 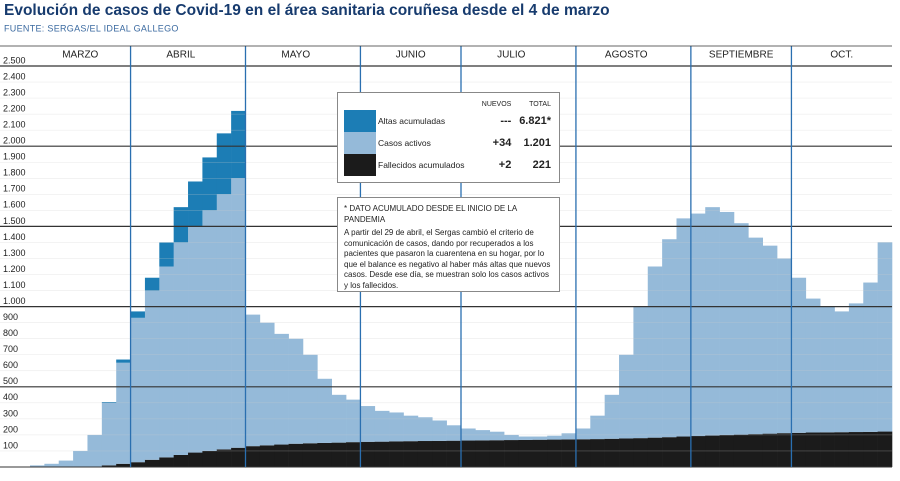 I want to click on x-tick-label: ABRIL, so click(x=180, y=55).